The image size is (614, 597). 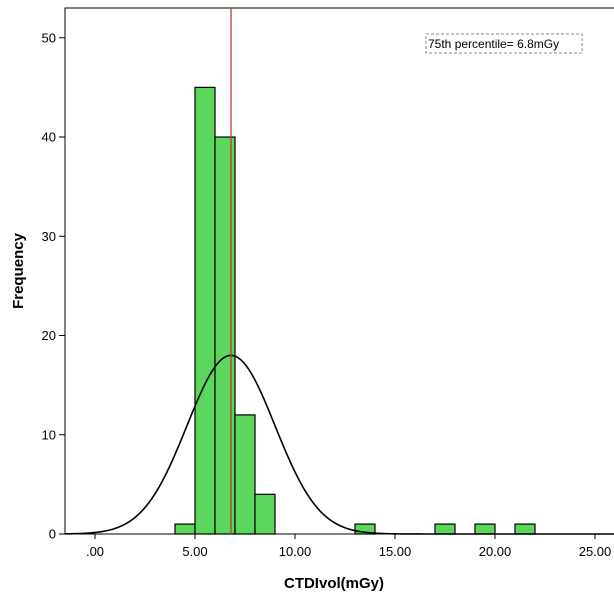 What do you see at coordinates (194, 551) in the screenshot?
I see `x-tick-label: 5.00` at bounding box center [194, 551].